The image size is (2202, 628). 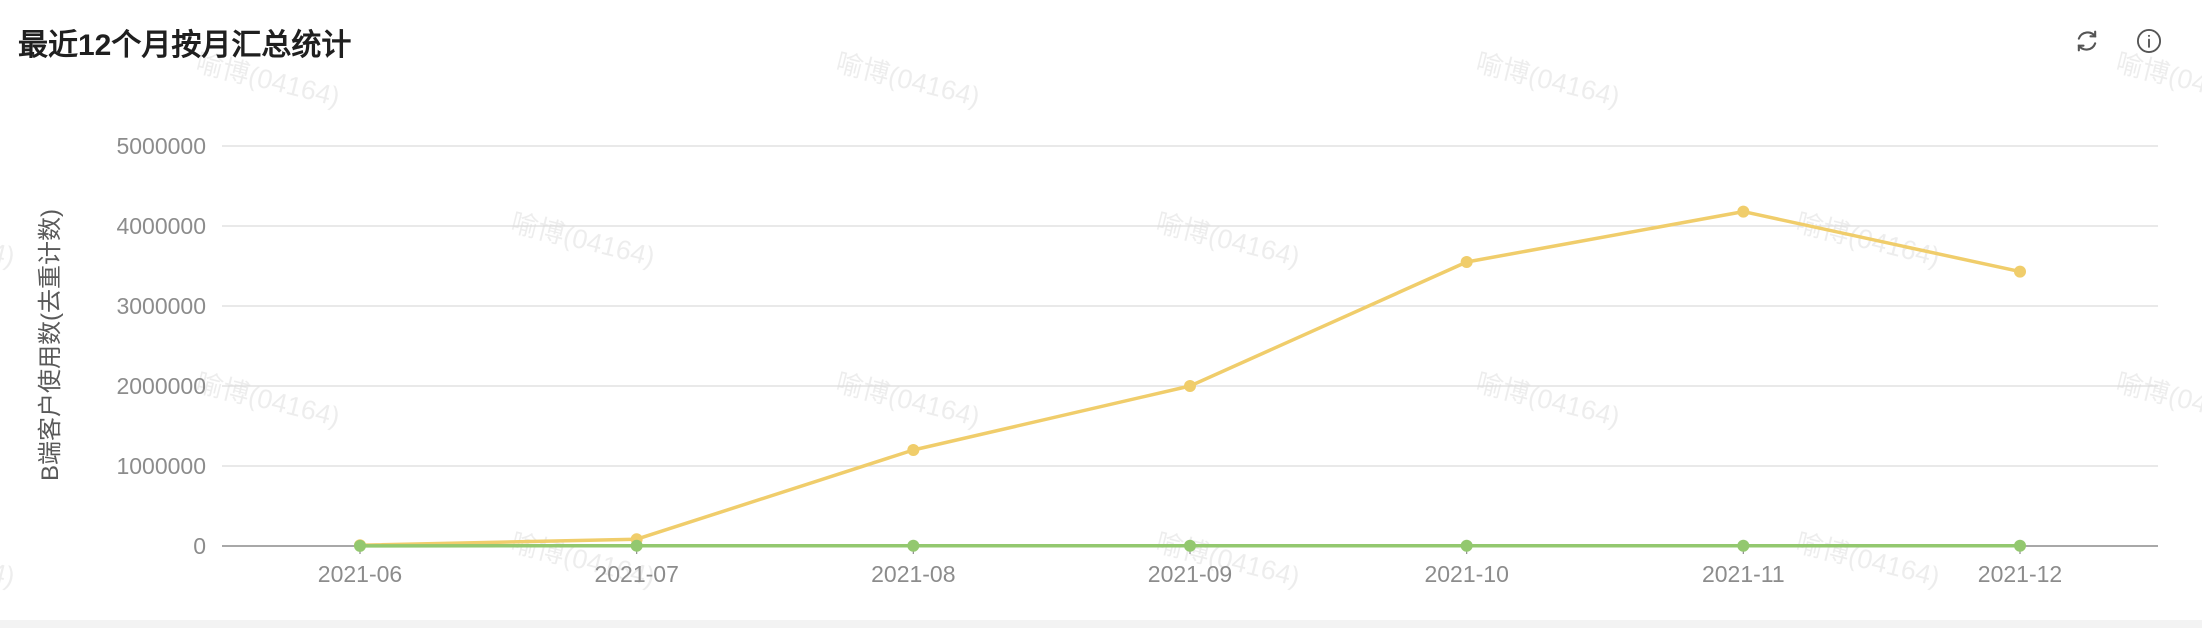 What do you see at coordinates (913, 574) in the screenshot?
I see `x-tick-label: 2021-08` at bounding box center [913, 574].